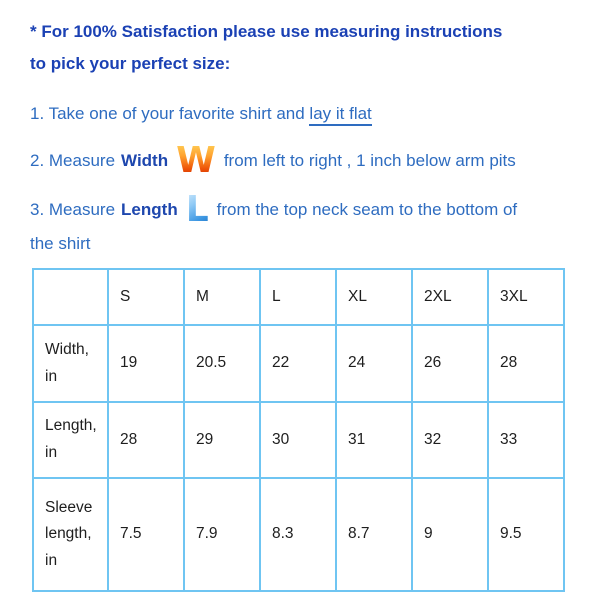 The image size is (600, 600). I want to click on sleeve-m: 7.9, so click(222, 534).